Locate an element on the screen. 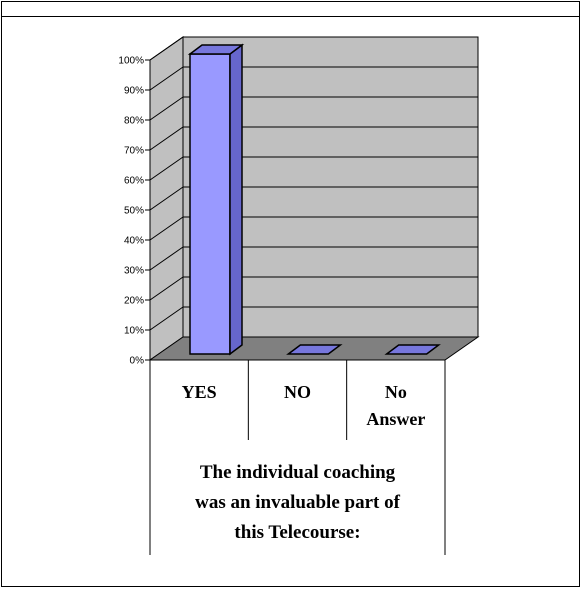 The width and height of the screenshot is (583, 591). category-label: No is located at coordinates (396, 392).